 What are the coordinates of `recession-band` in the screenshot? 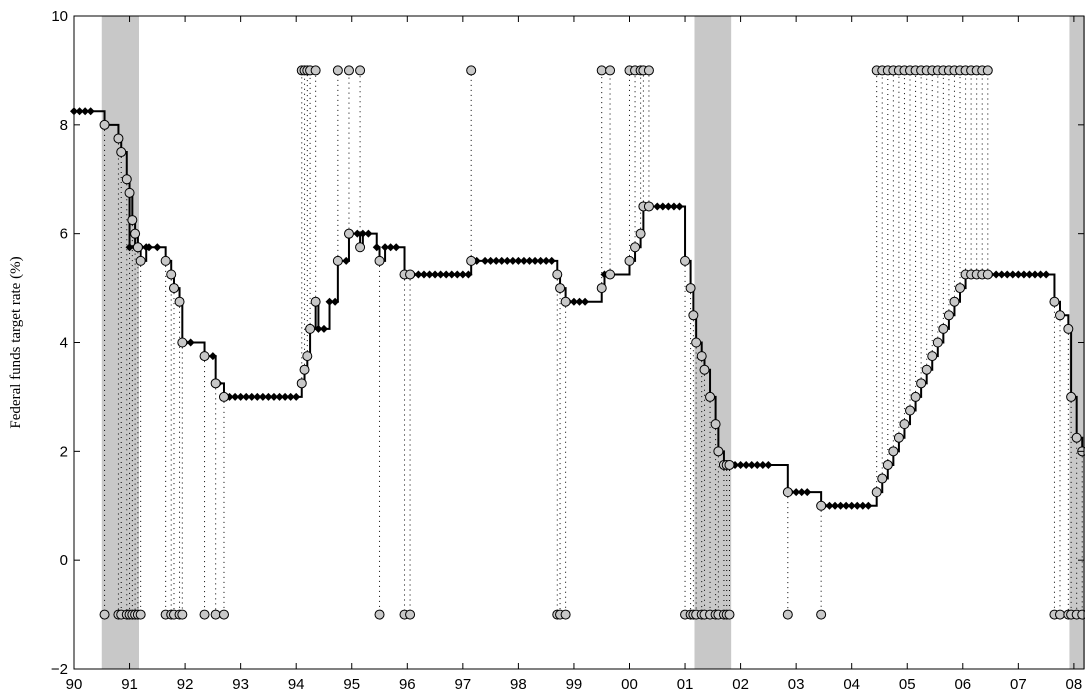 It's located at (1077, 342).